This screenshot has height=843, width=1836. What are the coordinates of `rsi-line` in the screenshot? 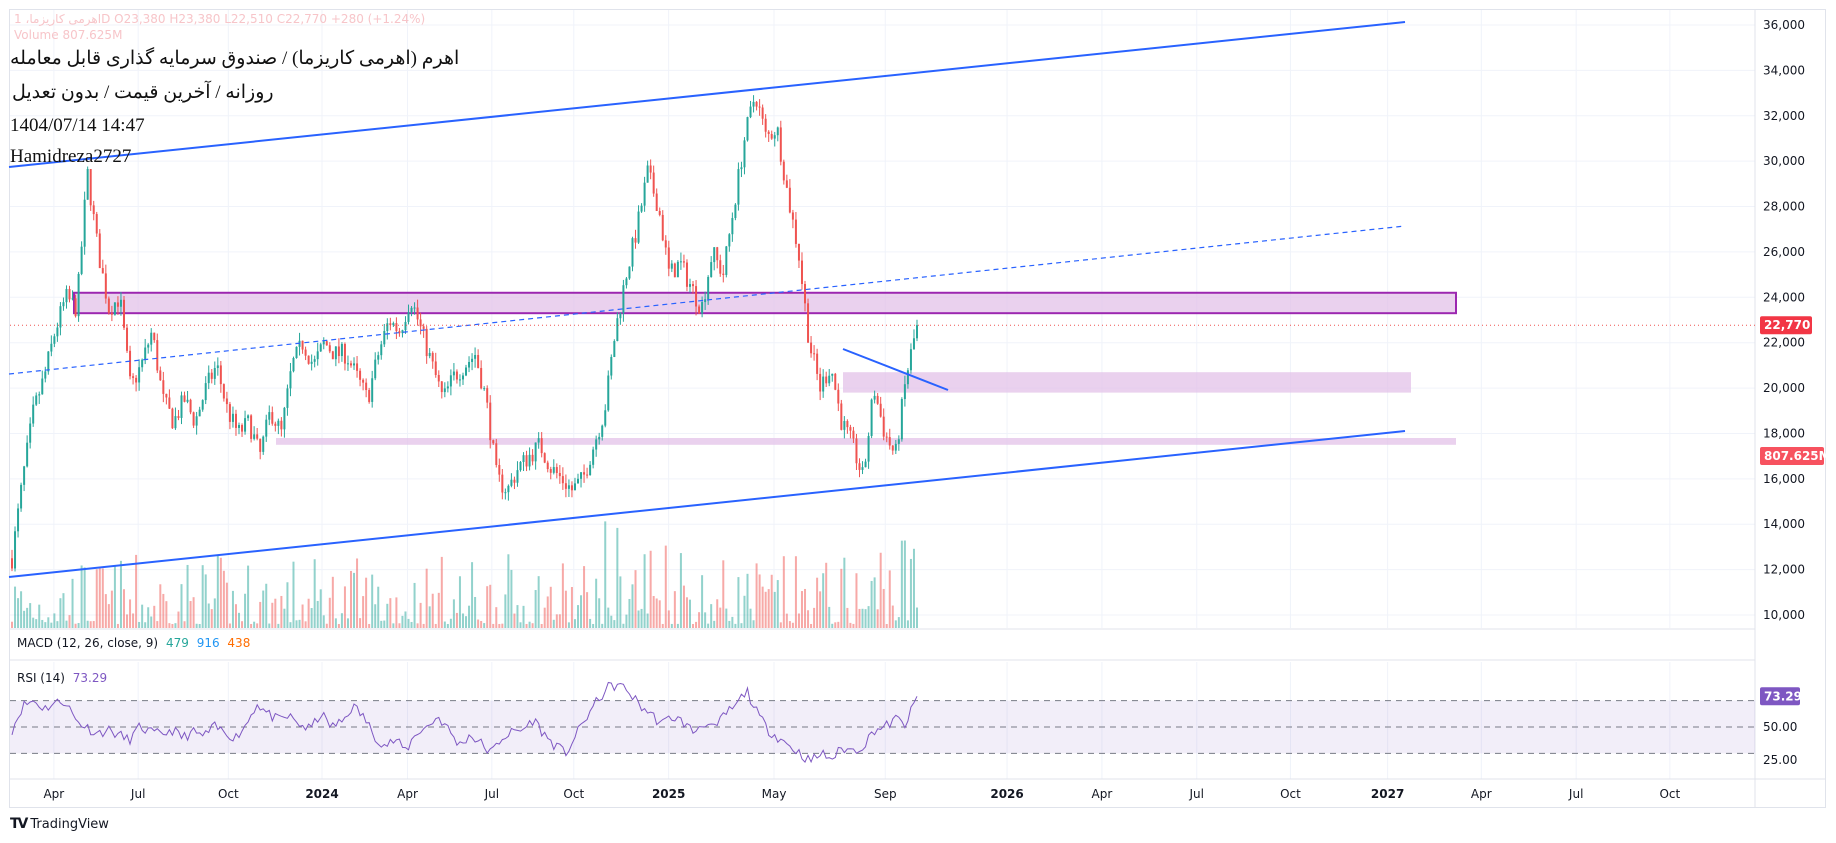 It's located at (464, 722).